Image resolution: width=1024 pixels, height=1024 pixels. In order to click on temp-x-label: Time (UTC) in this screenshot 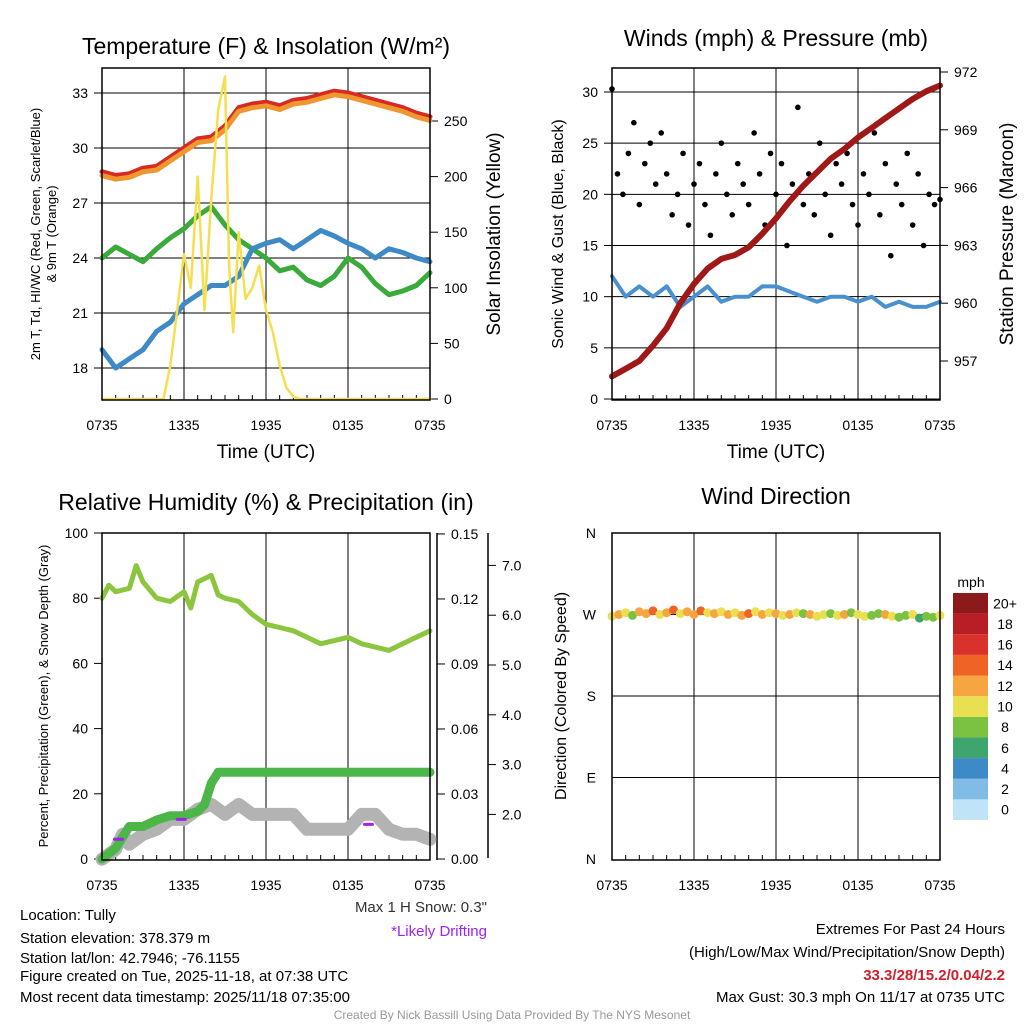, I will do `click(266, 452)`.